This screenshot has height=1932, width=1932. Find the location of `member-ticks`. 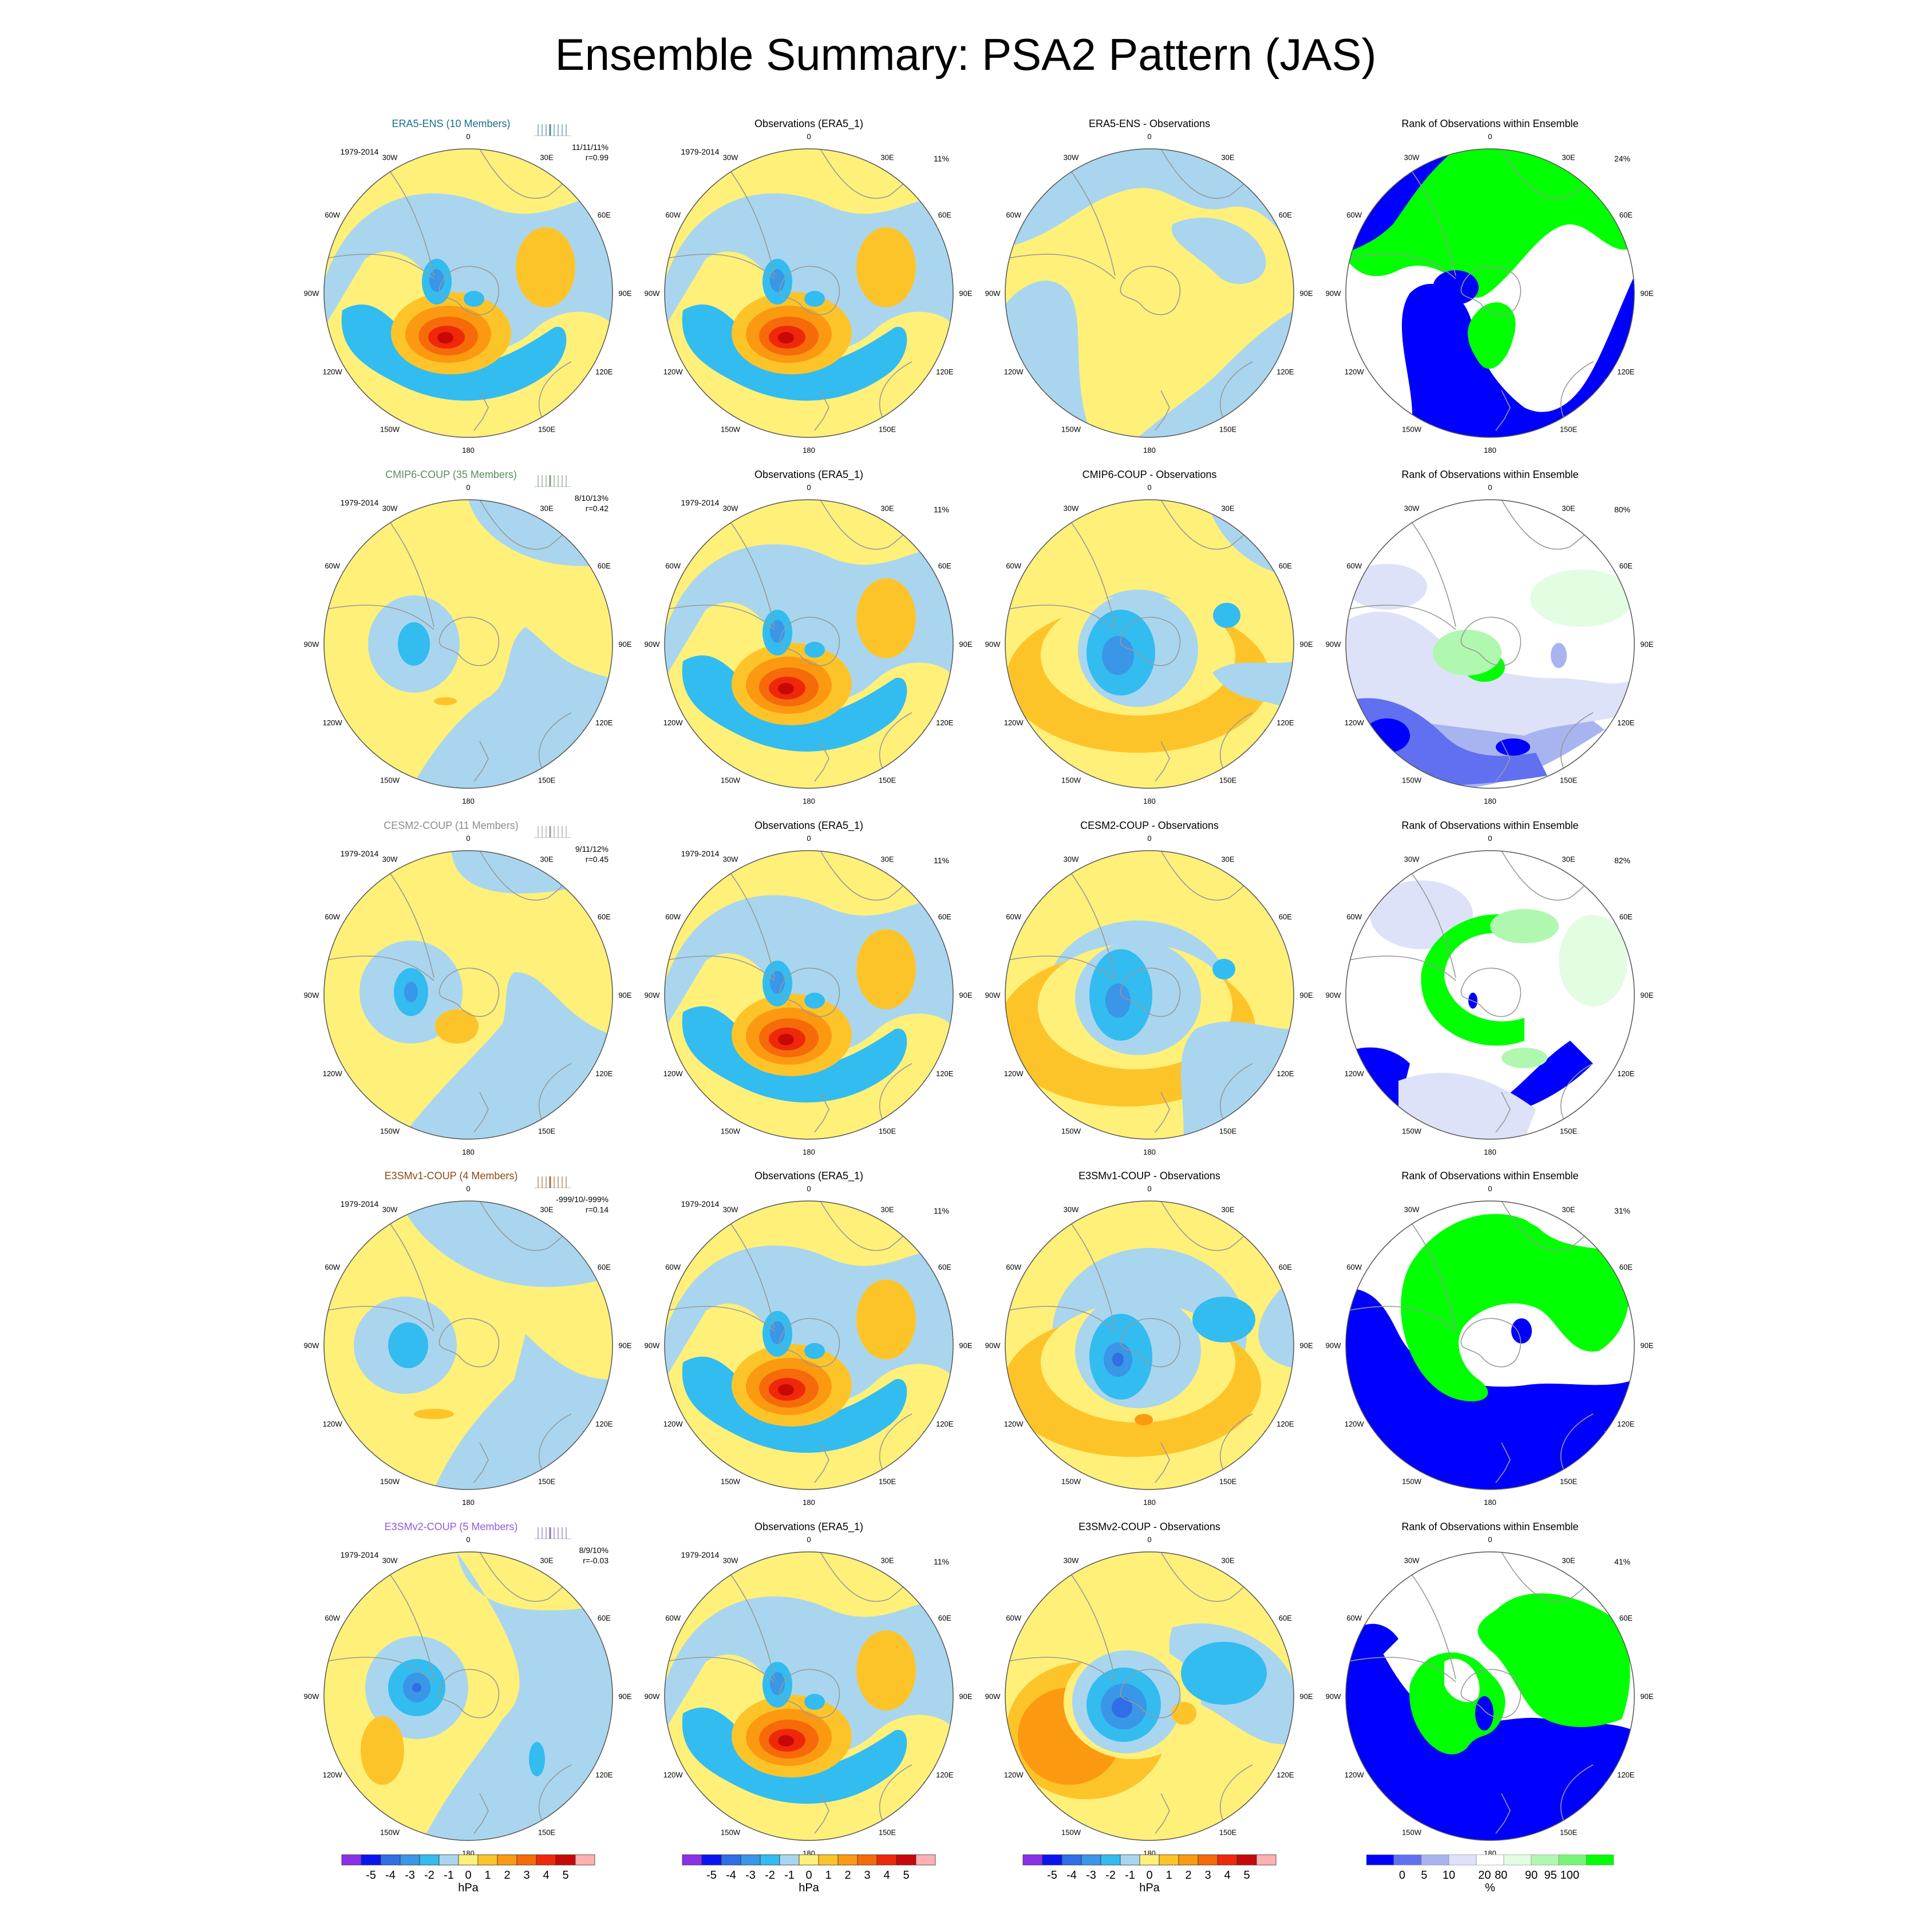

member-ticks is located at coordinates (552, 1182).